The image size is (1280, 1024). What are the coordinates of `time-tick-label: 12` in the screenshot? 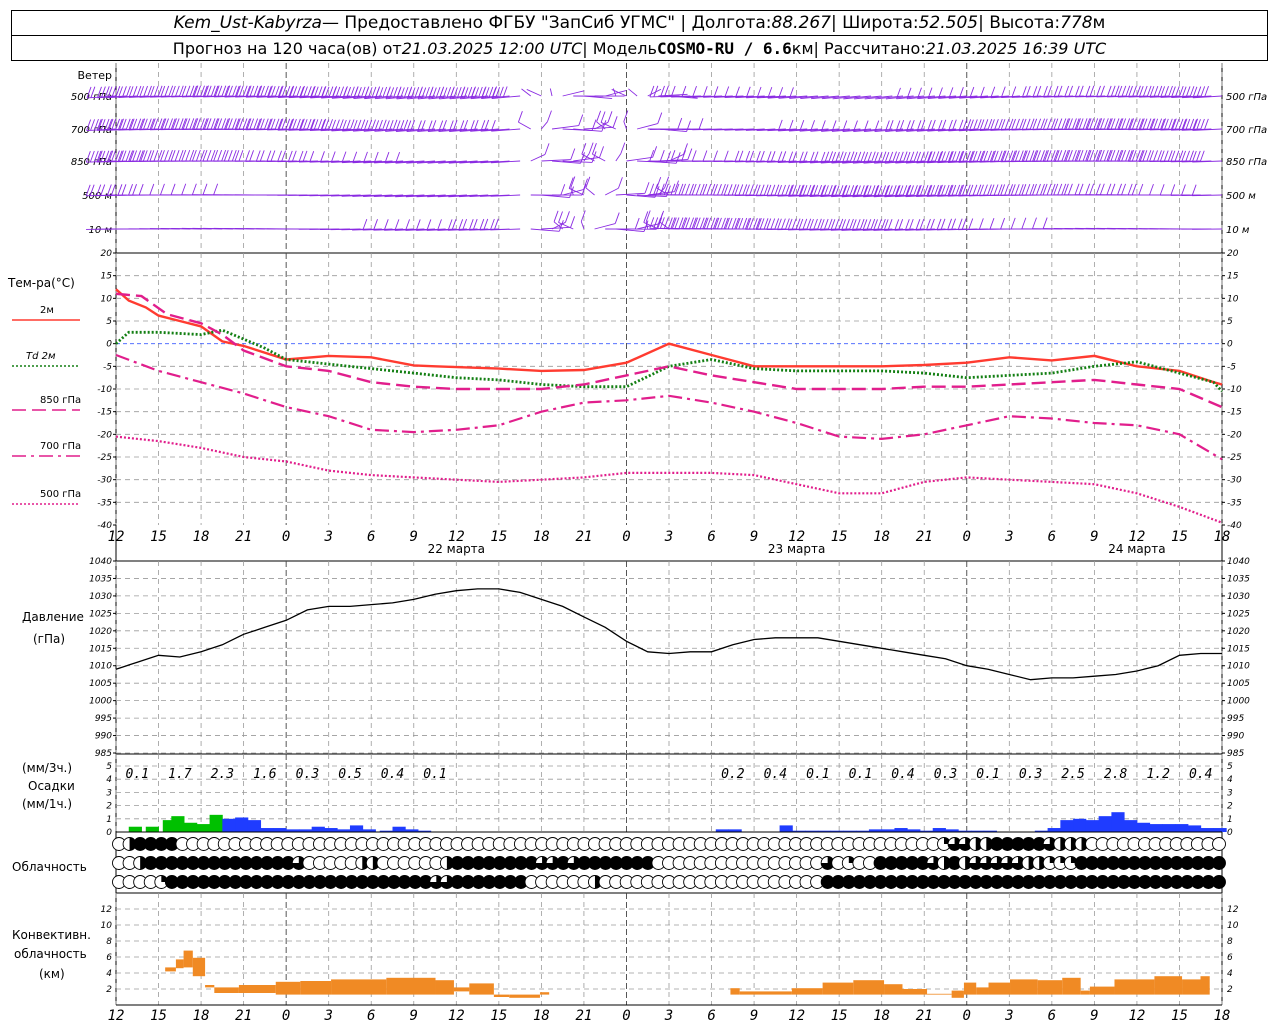 It's located at (116, 1016).